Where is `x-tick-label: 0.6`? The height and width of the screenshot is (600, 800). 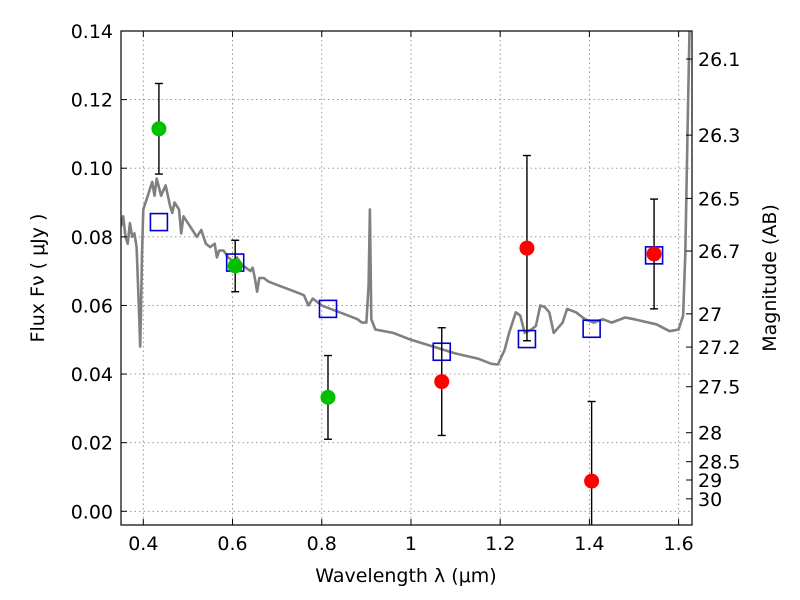
x-tick-label: 0.6 is located at coordinates (232, 544).